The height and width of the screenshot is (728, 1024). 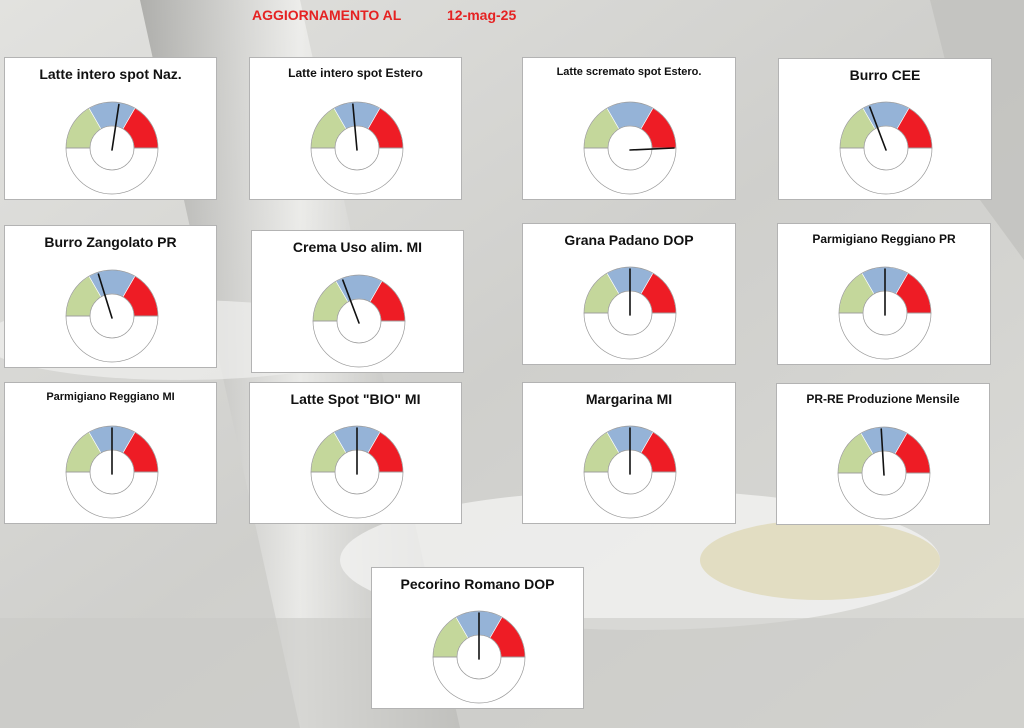 I want to click on gauge-card-parmigiano-reggiano-mi: Parmigiano Reggiano MI, so click(x=110, y=453).